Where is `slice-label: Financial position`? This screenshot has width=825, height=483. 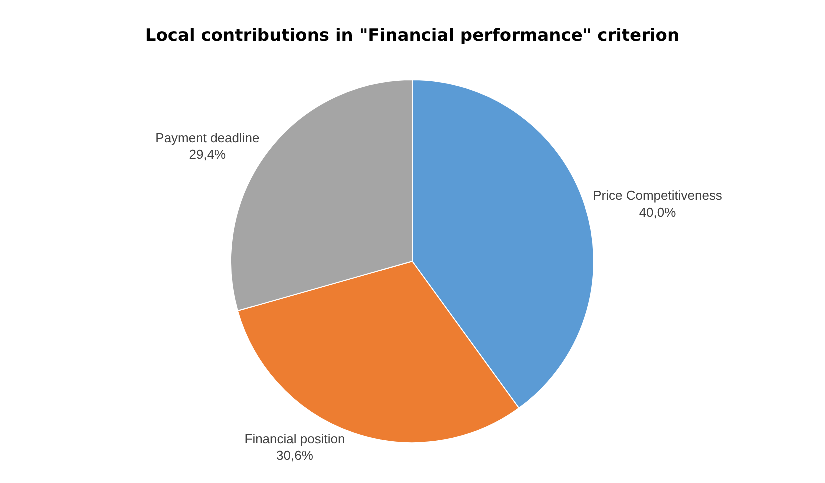
slice-label: Financial position is located at coordinates (295, 438).